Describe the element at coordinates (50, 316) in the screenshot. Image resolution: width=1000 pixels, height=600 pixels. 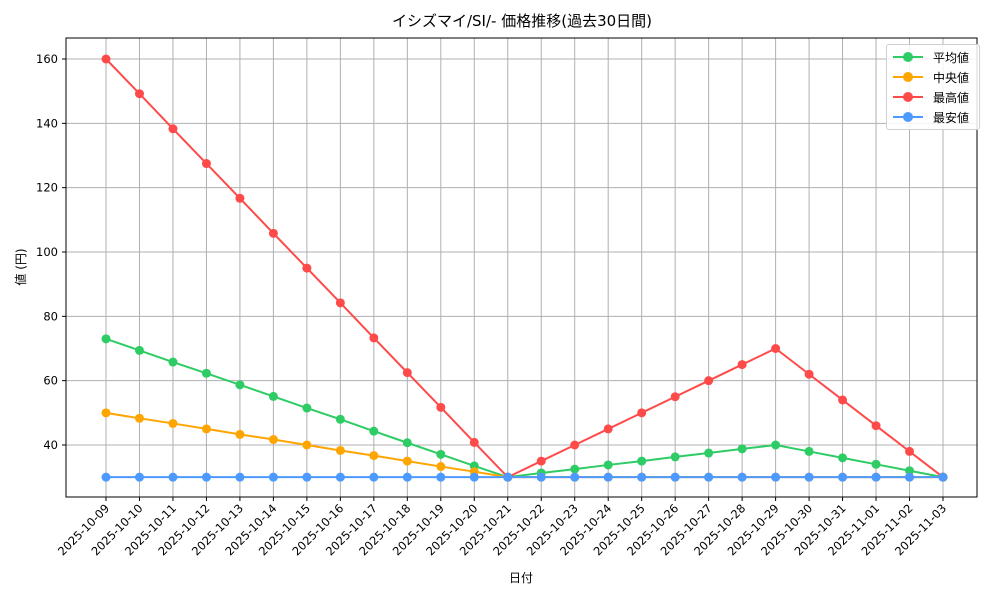
I see `y-tick-label: 80` at that location.